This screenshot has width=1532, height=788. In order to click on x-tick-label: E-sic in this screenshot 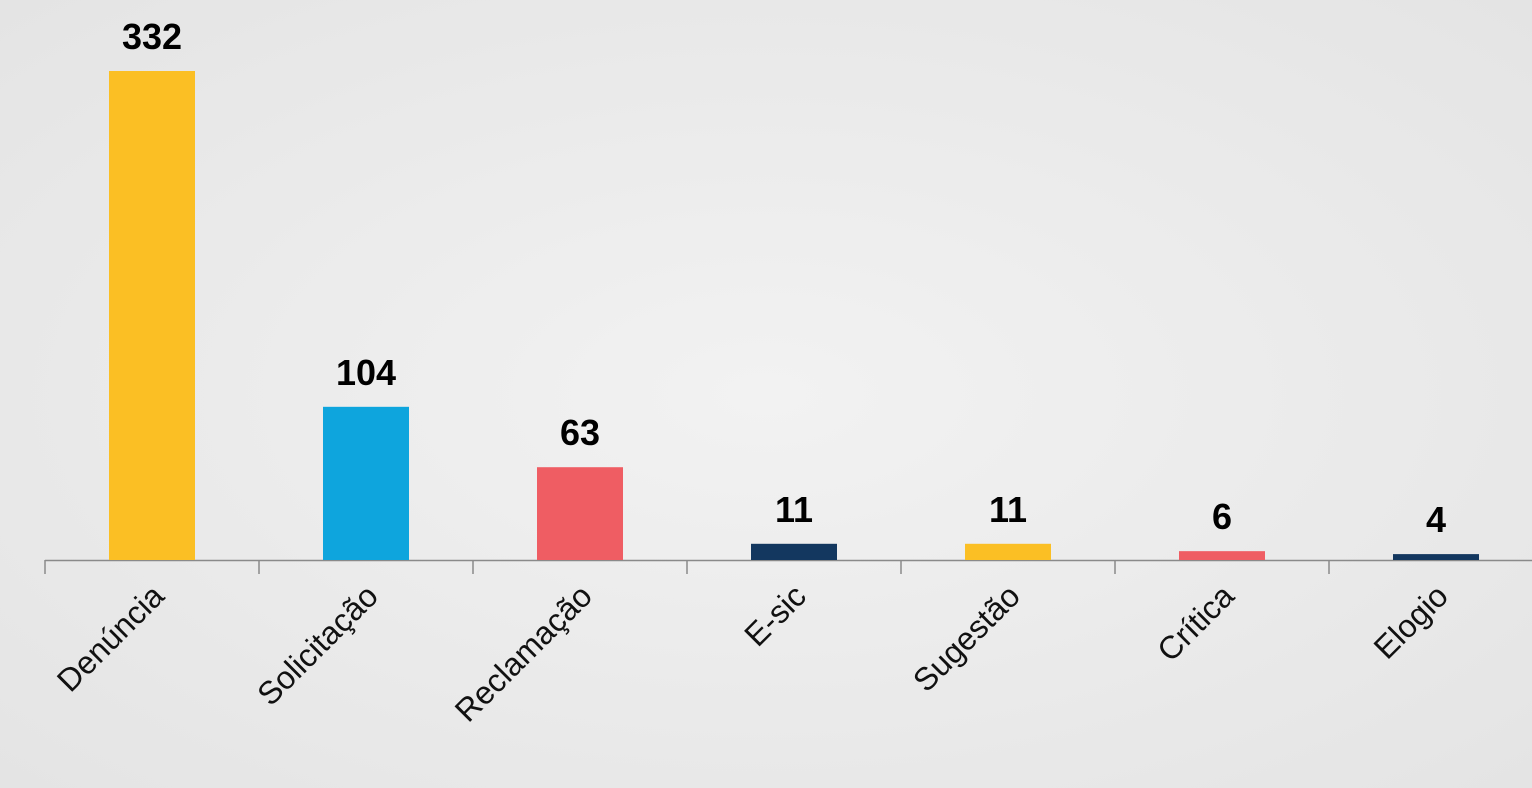, I will do `click(775, 615)`.